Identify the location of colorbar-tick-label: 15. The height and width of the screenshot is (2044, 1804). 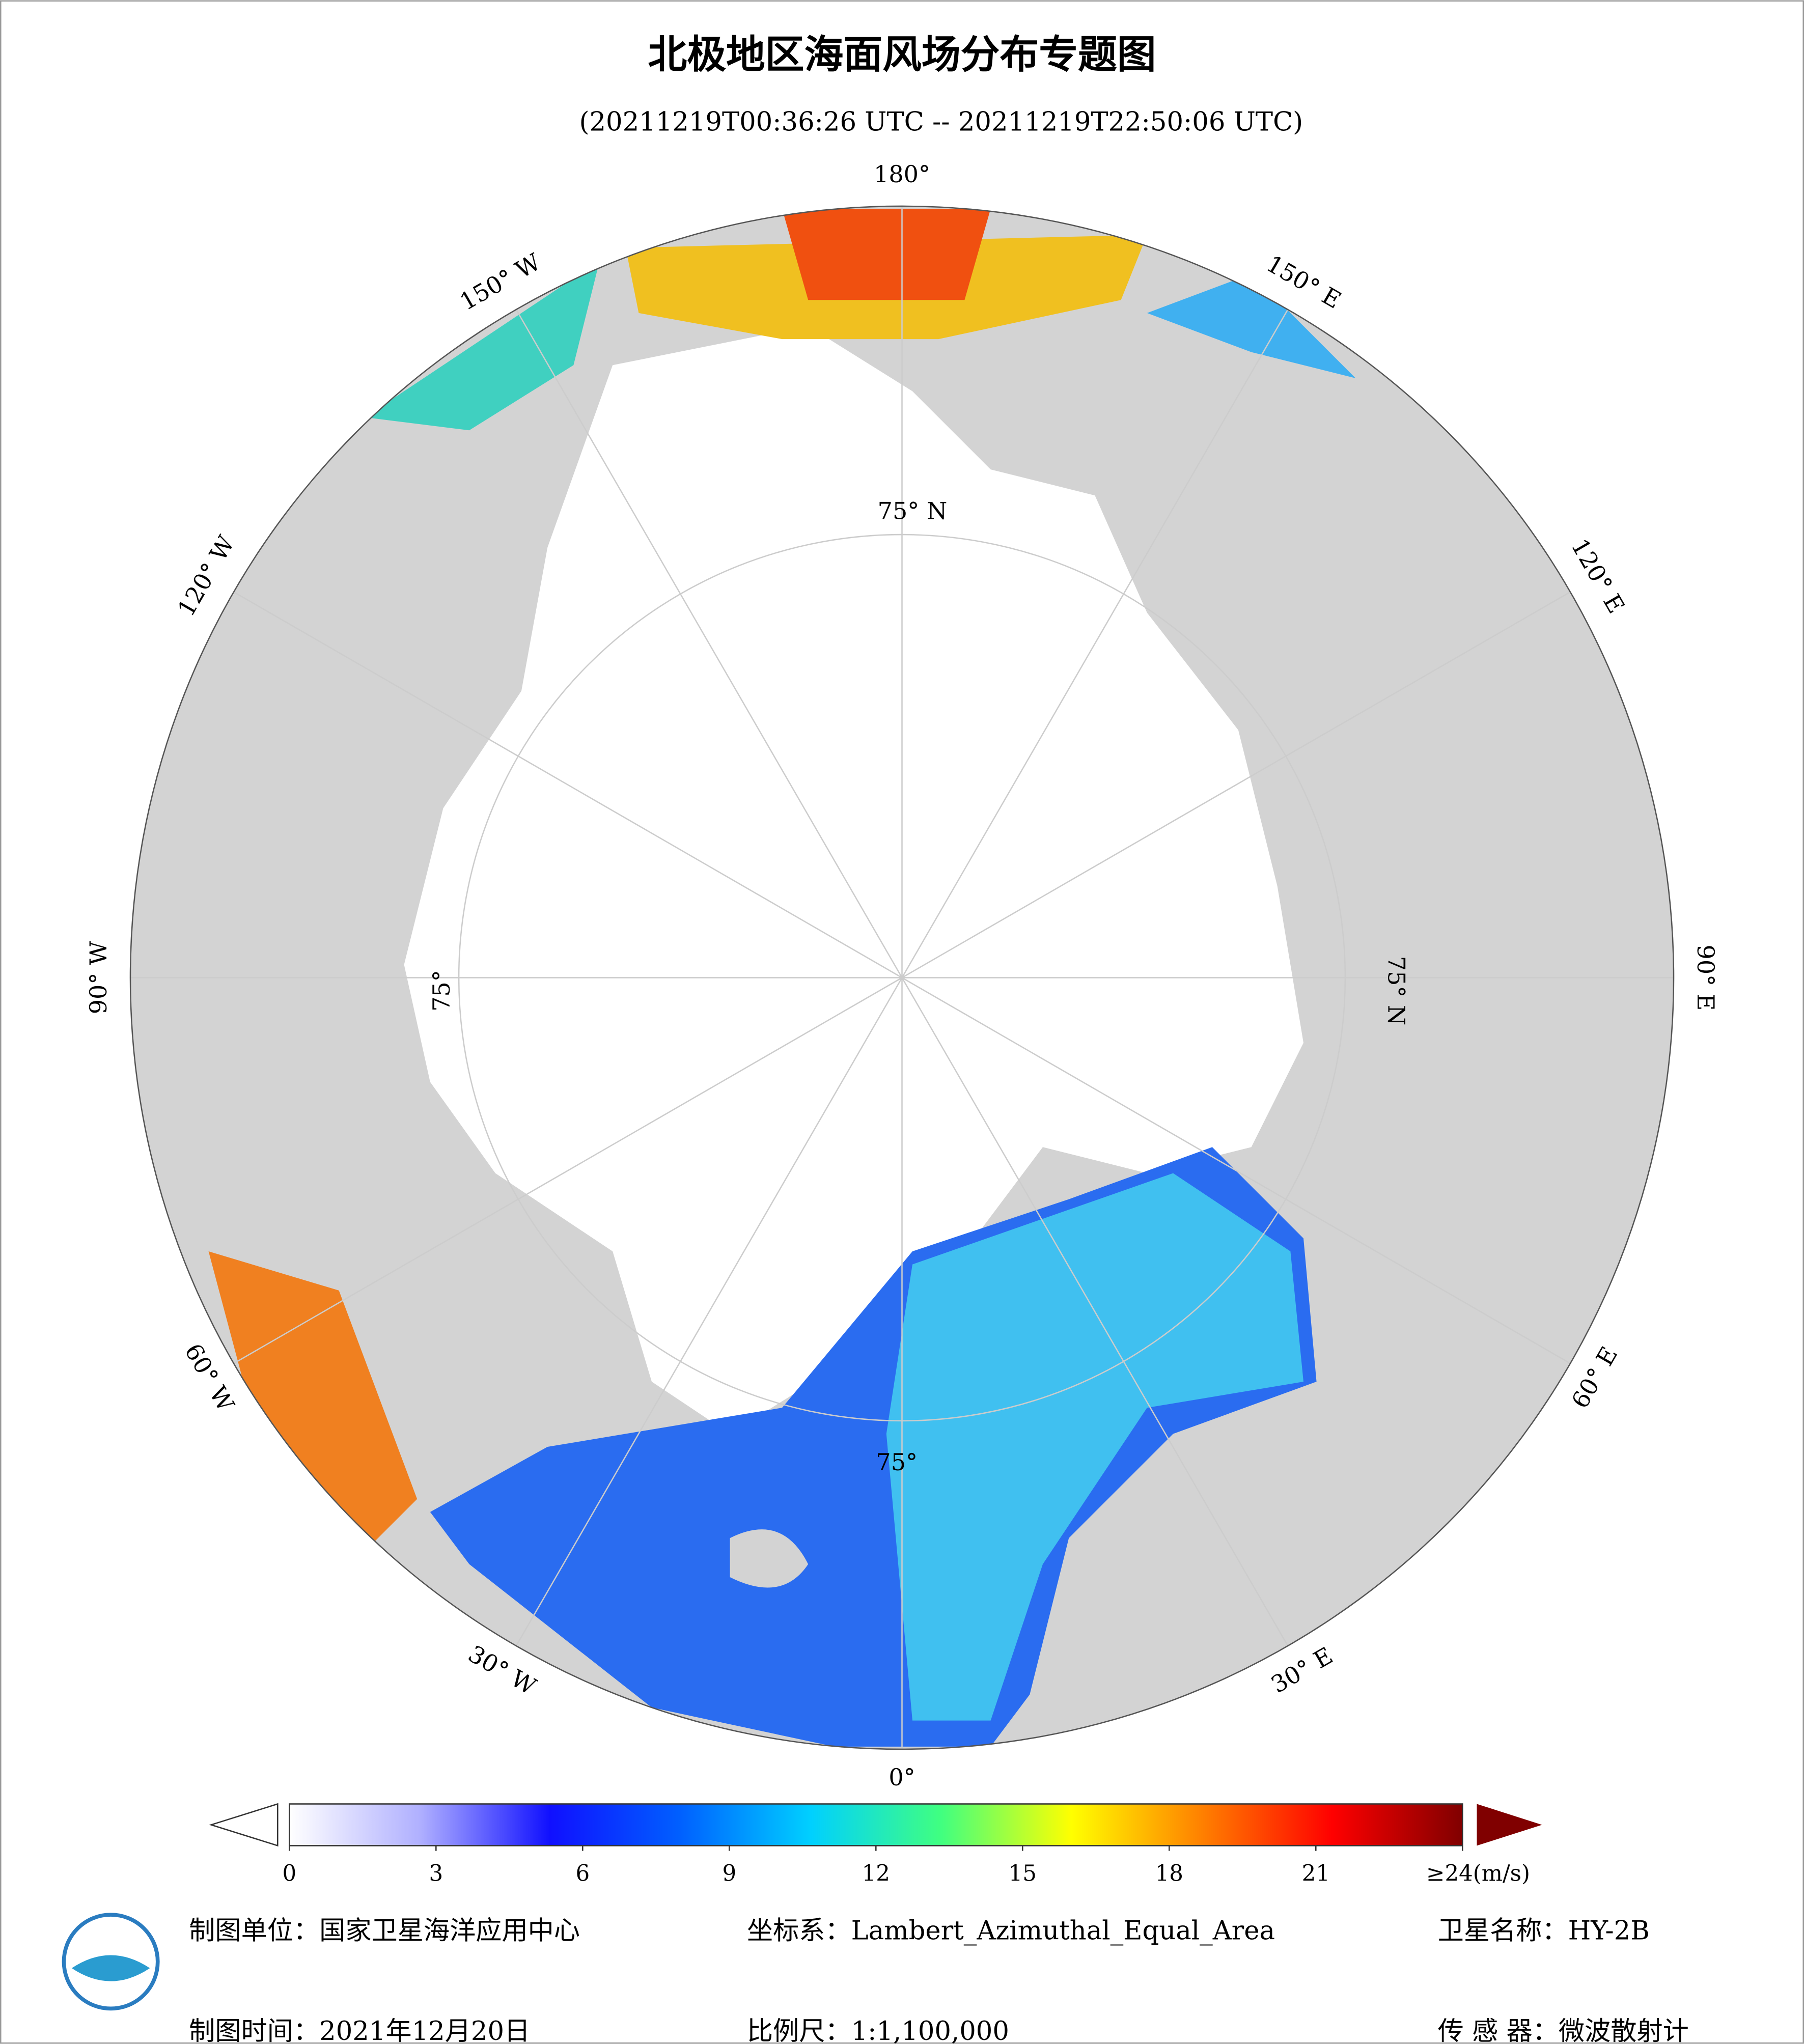
(1023, 1874).